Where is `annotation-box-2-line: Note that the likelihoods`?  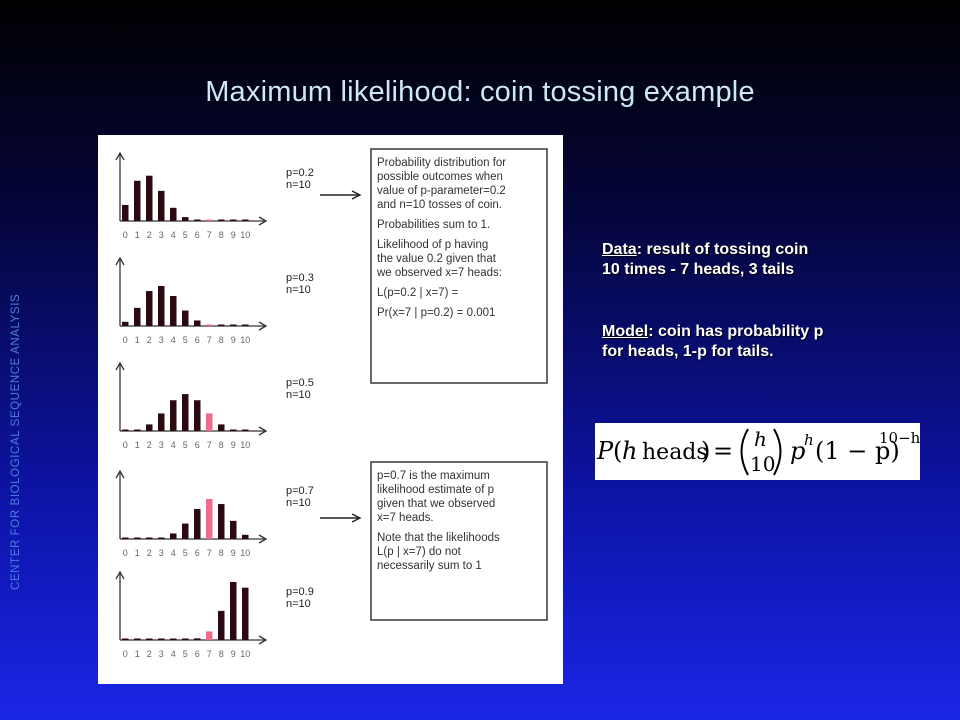
annotation-box-2-line: Note that the likelihoods is located at coordinates (438, 538).